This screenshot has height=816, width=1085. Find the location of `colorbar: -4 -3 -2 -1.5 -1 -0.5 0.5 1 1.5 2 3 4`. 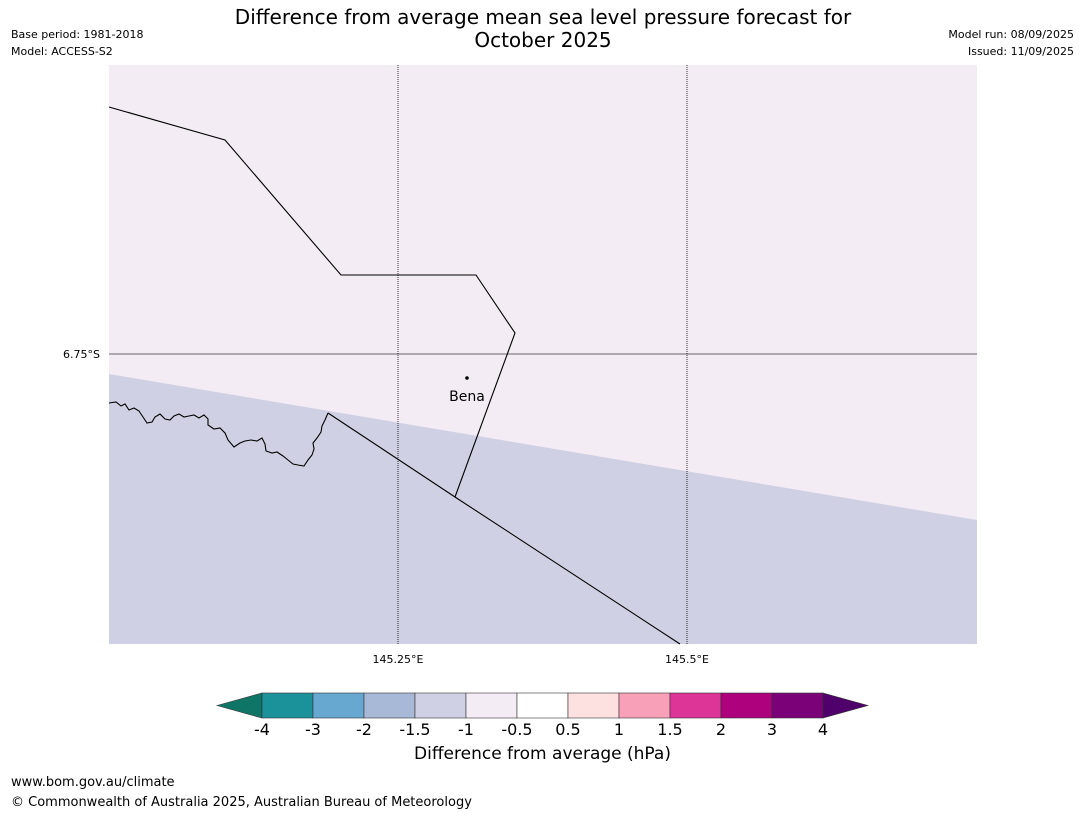

colorbar: -4 -3 -2 -1.5 -1 -0.5 0.5 1 1.5 2 3 4 is located at coordinates (542, 715).